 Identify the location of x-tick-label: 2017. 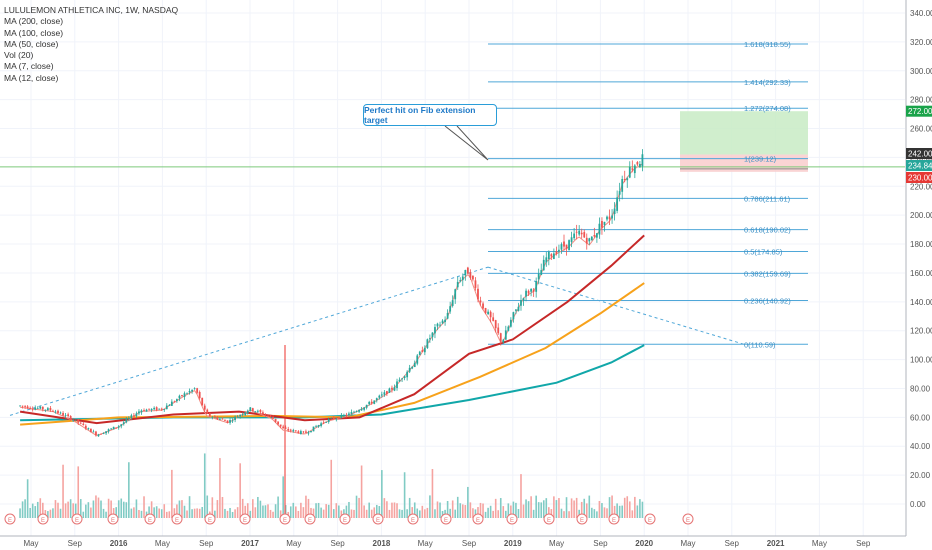
(250, 543).